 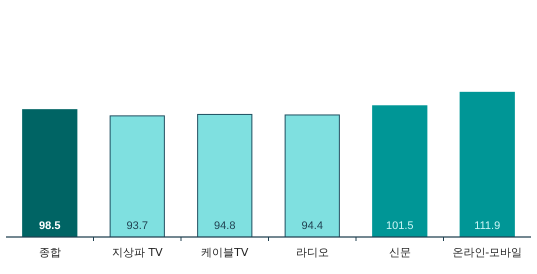 I want to click on data-label: 93.7, so click(x=137, y=226).